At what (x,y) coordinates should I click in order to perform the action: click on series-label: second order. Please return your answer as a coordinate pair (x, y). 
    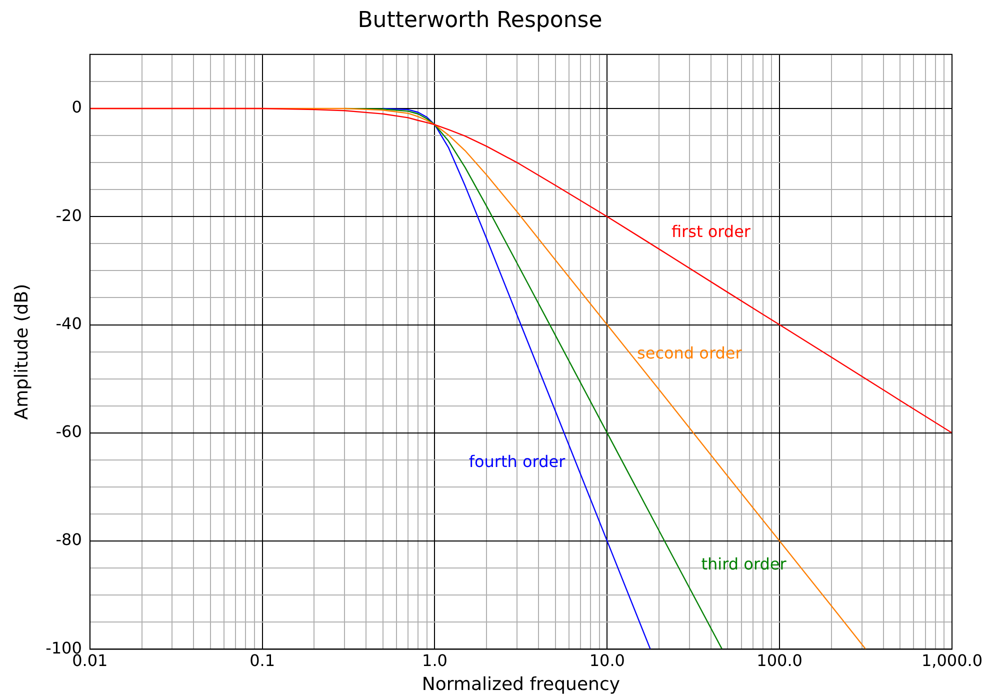
    Looking at the image, I should click on (689, 353).